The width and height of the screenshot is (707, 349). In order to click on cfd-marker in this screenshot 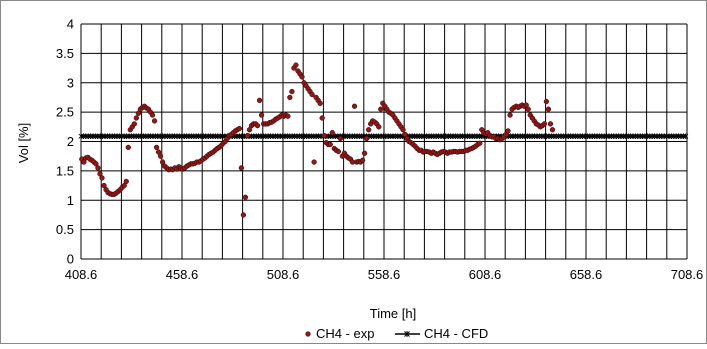, I will do `click(686, 136)`.